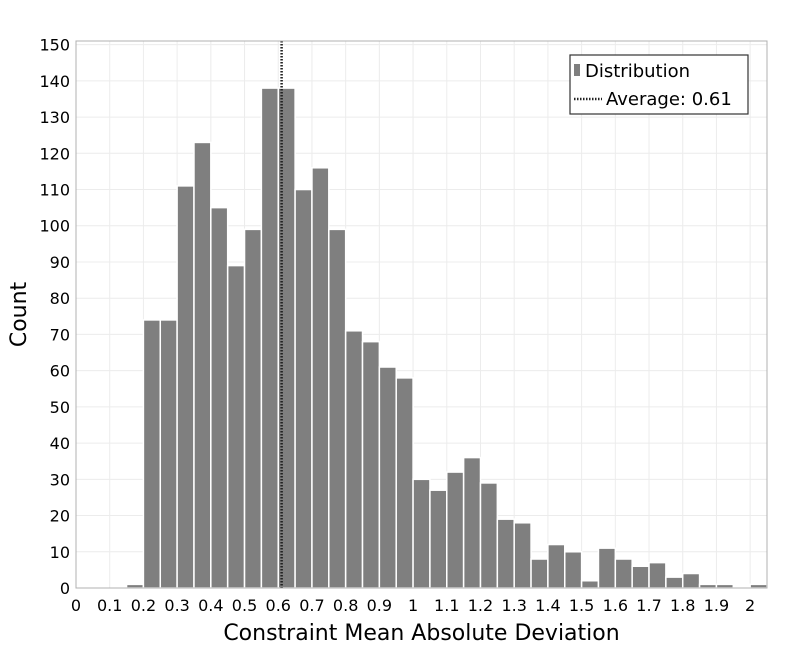 The image size is (800, 654). I want to click on y-axis-title: Count, so click(19, 314).